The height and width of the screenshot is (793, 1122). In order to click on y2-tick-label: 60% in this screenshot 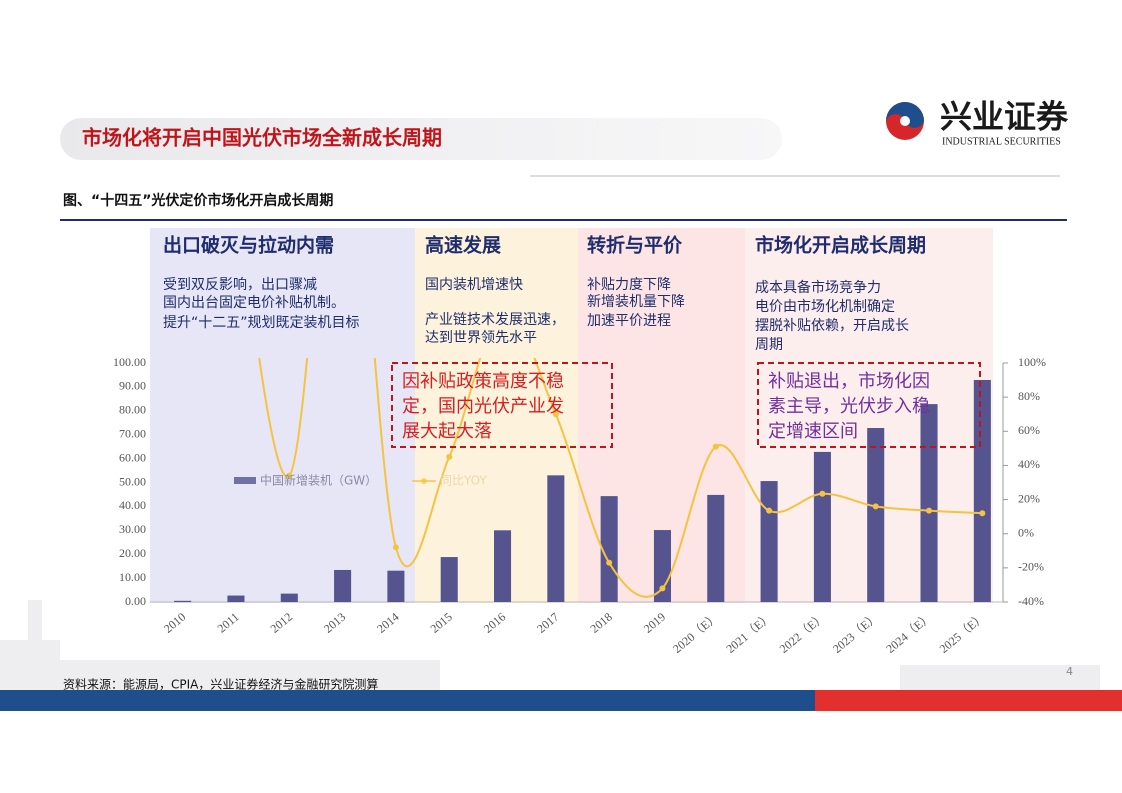, I will do `click(1029, 430)`.